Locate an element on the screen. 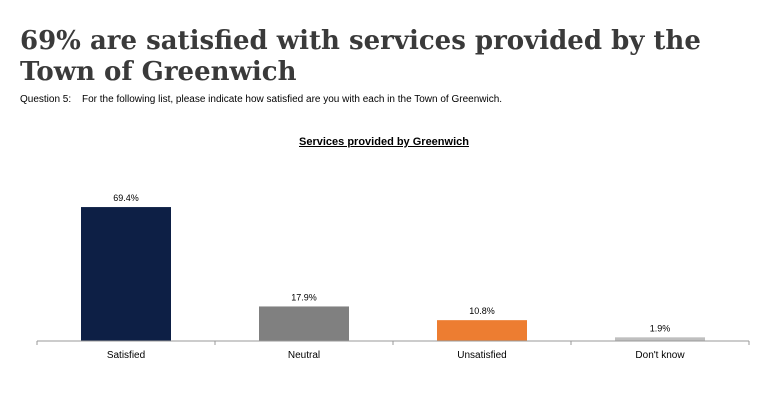 The width and height of the screenshot is (768, 409). bar-don-t-know is located at coordinates (660, 339).